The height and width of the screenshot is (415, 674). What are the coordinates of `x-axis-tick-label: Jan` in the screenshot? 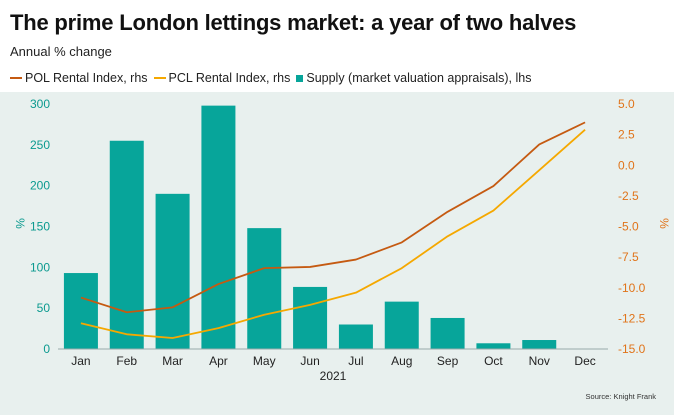 It's located at (80, 361).